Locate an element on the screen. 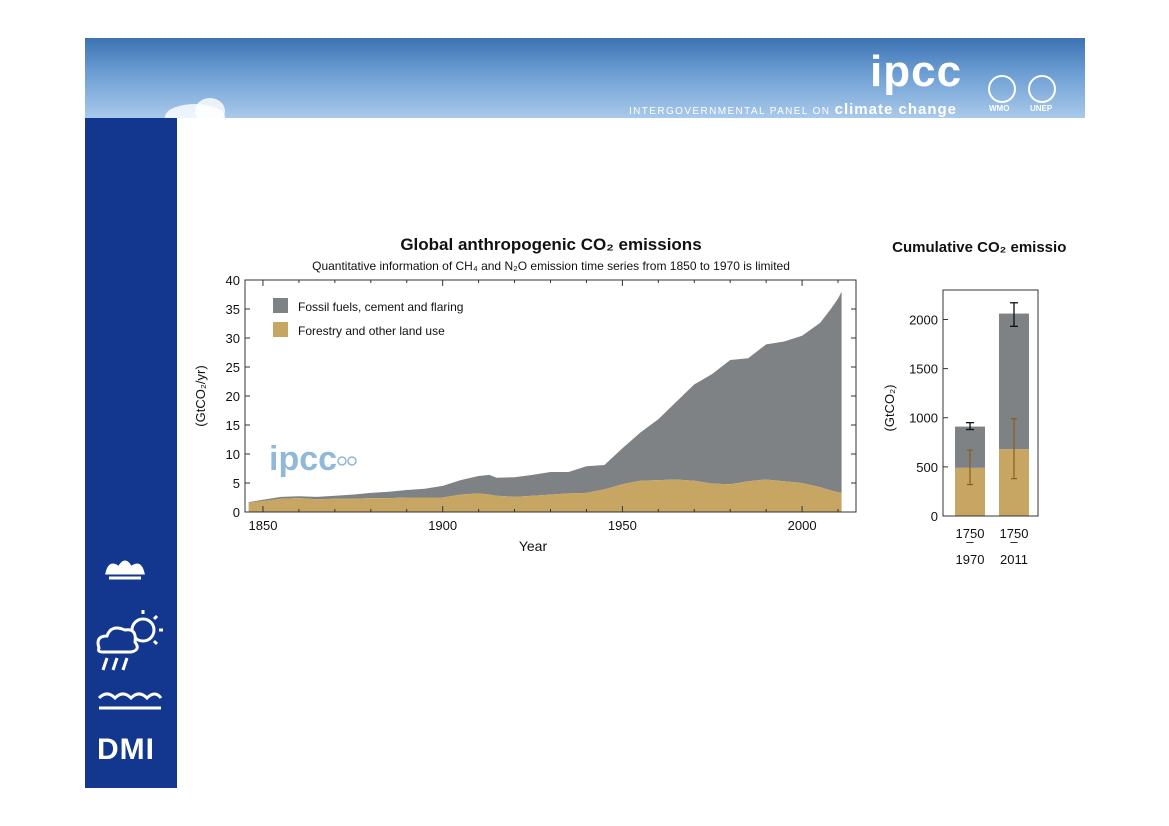  legend-label-land: Forestry and other land use is located at coordinates (371, 331).